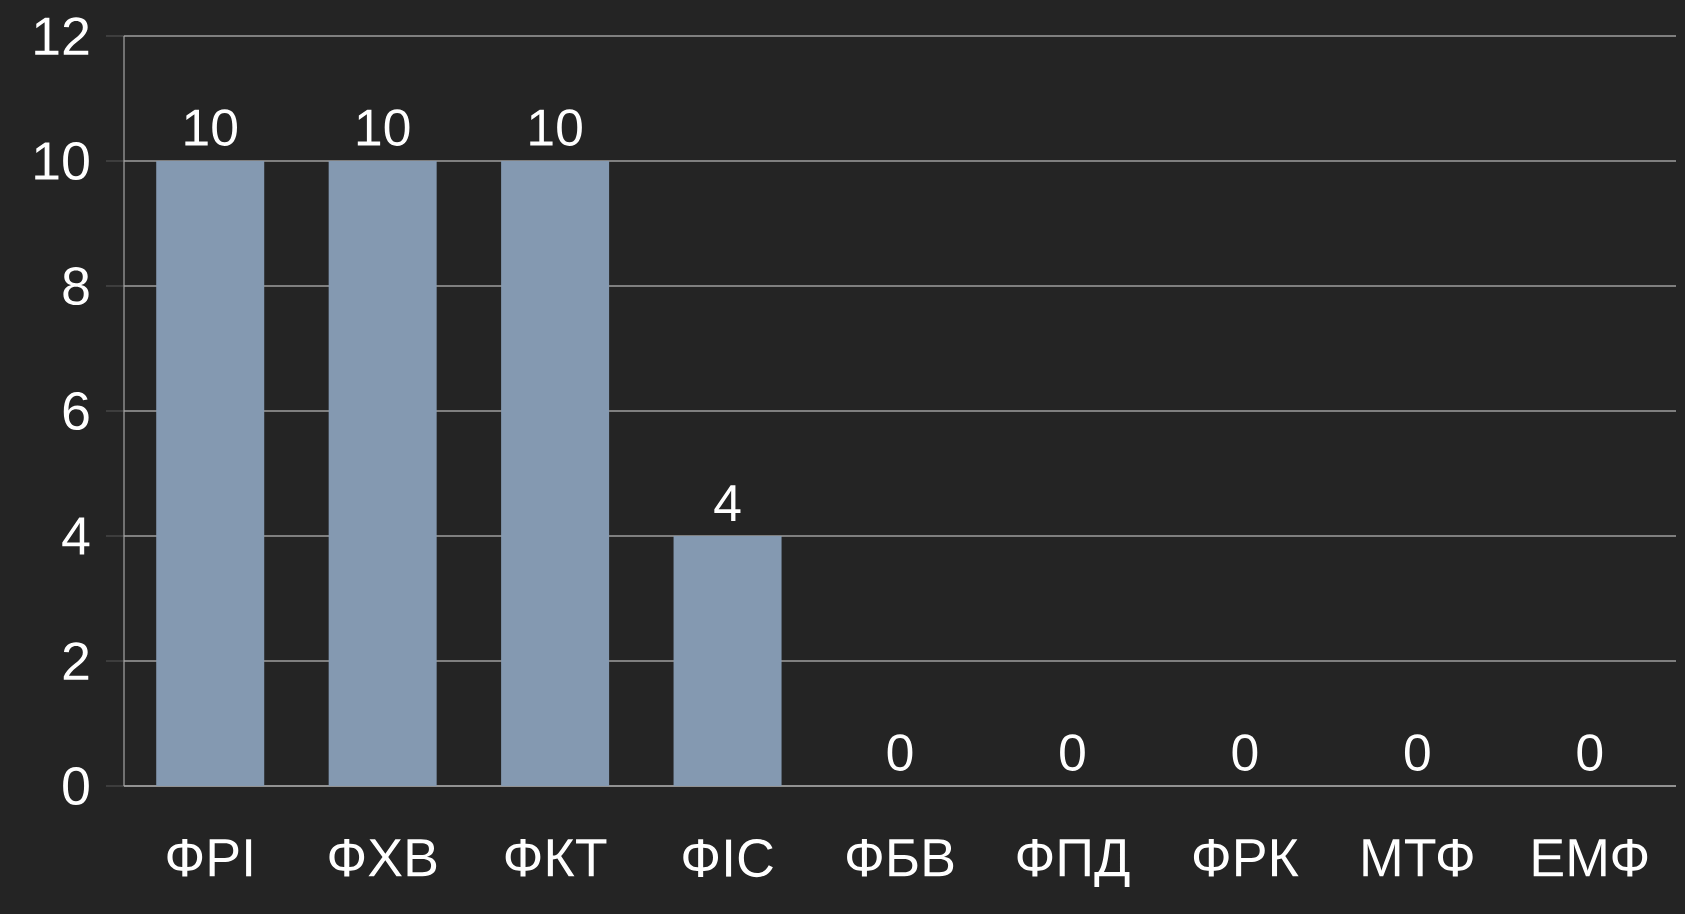 This screenshot has width=1685, height=914. I want to click on x-tick-label: ЕМФ, so click(1590, 858).